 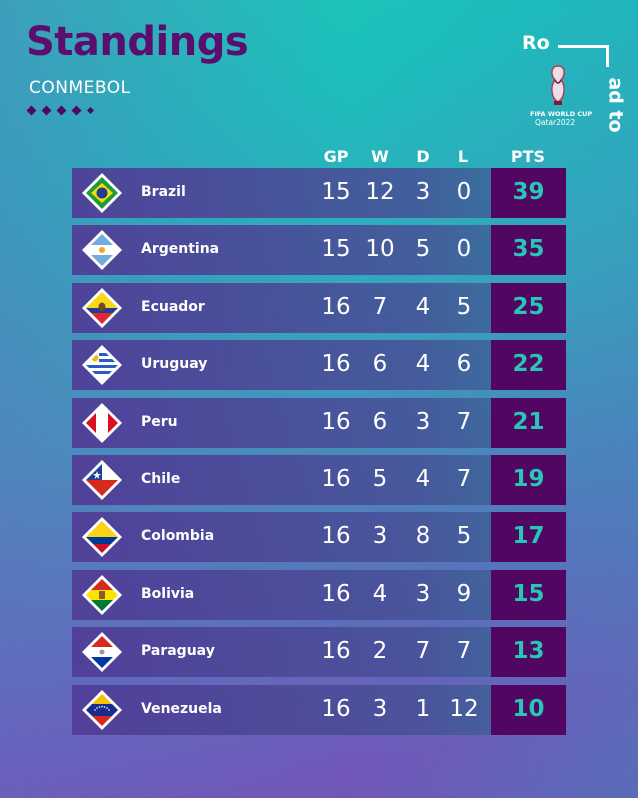 I want to click on stat-w: 10, so click(x=380, y=249).